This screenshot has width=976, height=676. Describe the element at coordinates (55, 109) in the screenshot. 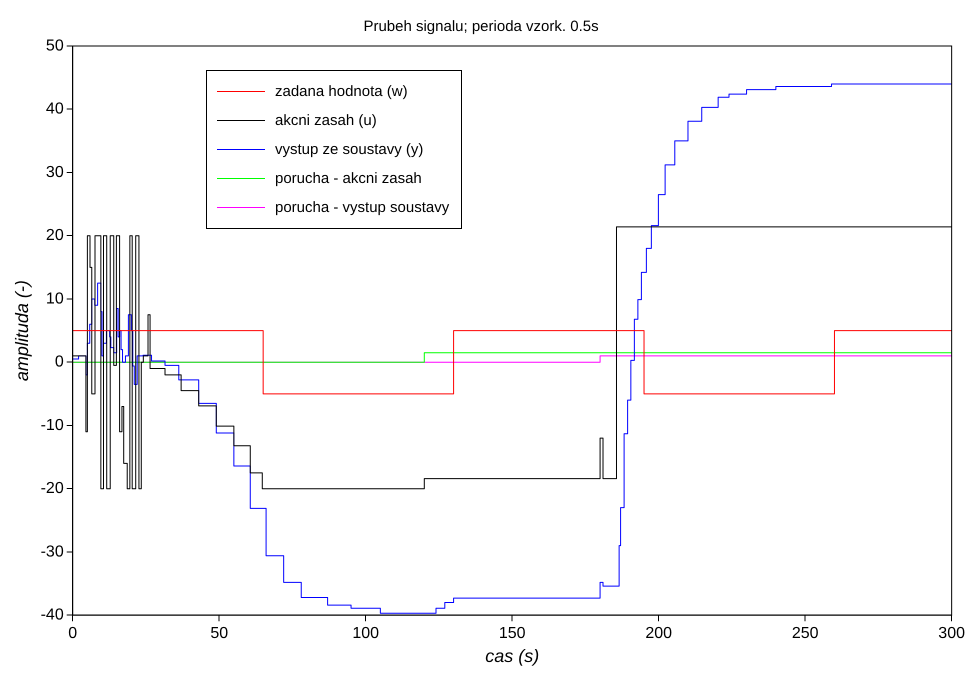

I see `y-tick-label: 40` at that location.